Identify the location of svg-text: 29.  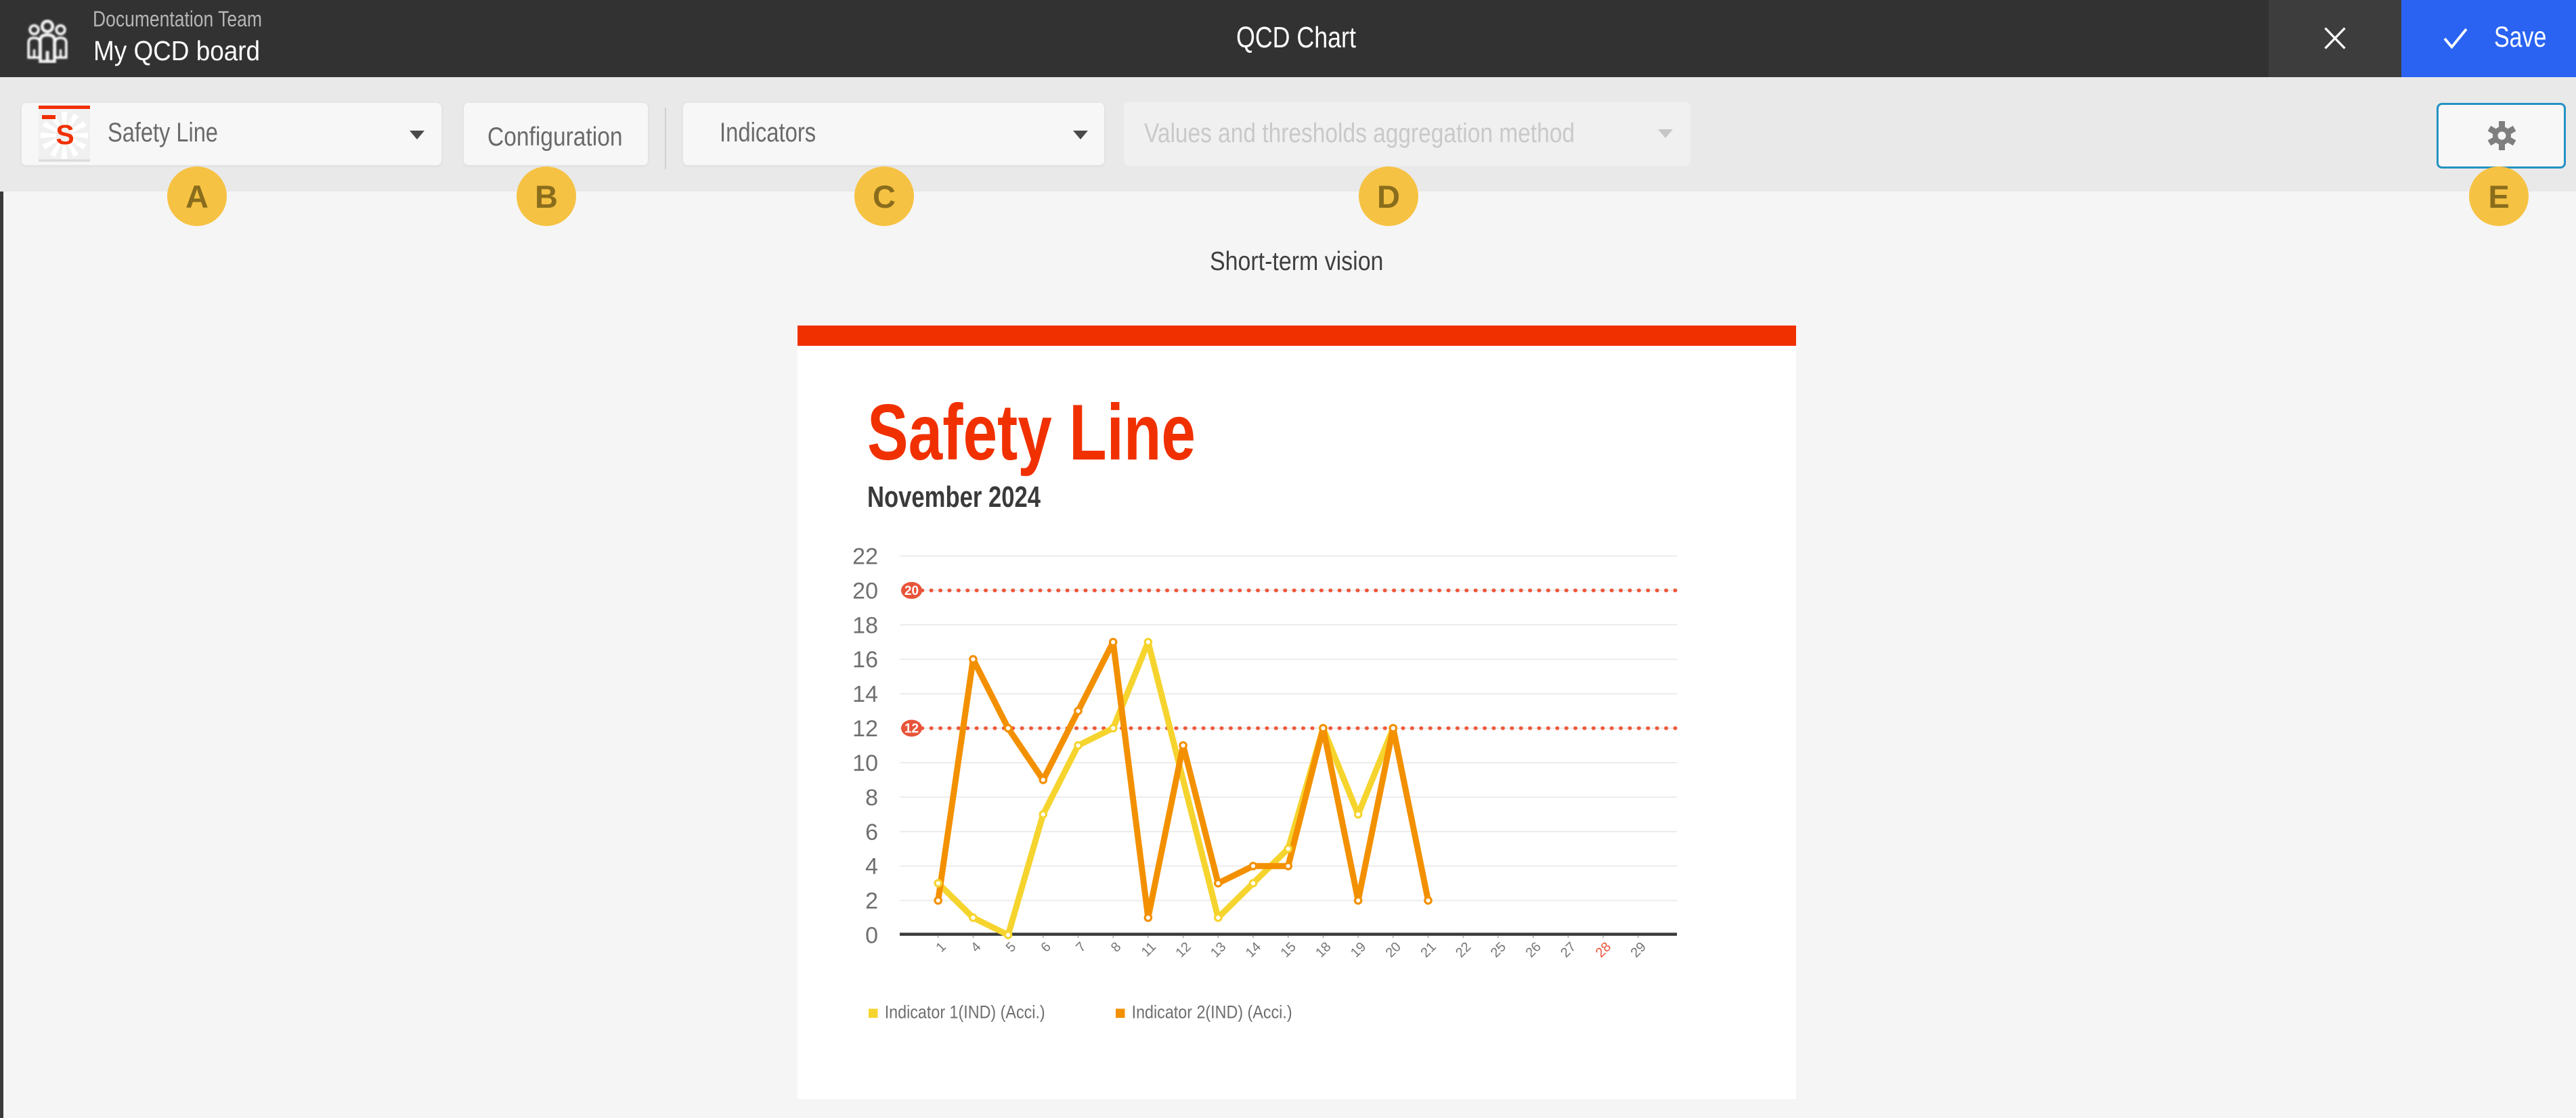
(1638, 949).